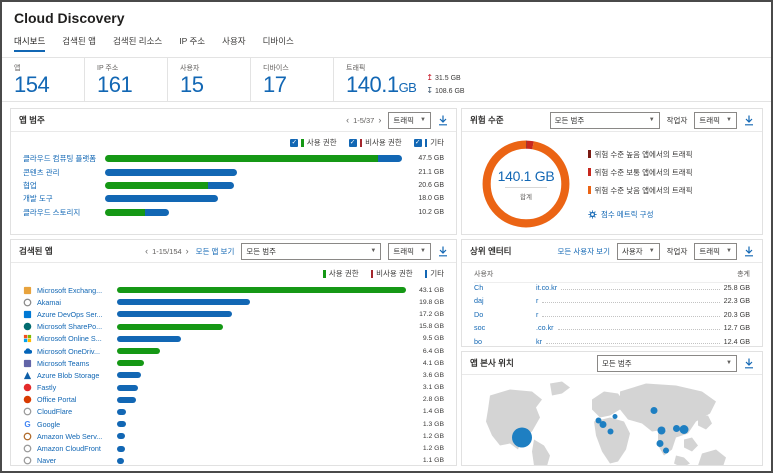 The height and width of the screenshot is (473, 773). What do you see at coordinates (38, 199) in the screenshot?
I see `category-label: 개발 도구` at bounding box center [38, 199].